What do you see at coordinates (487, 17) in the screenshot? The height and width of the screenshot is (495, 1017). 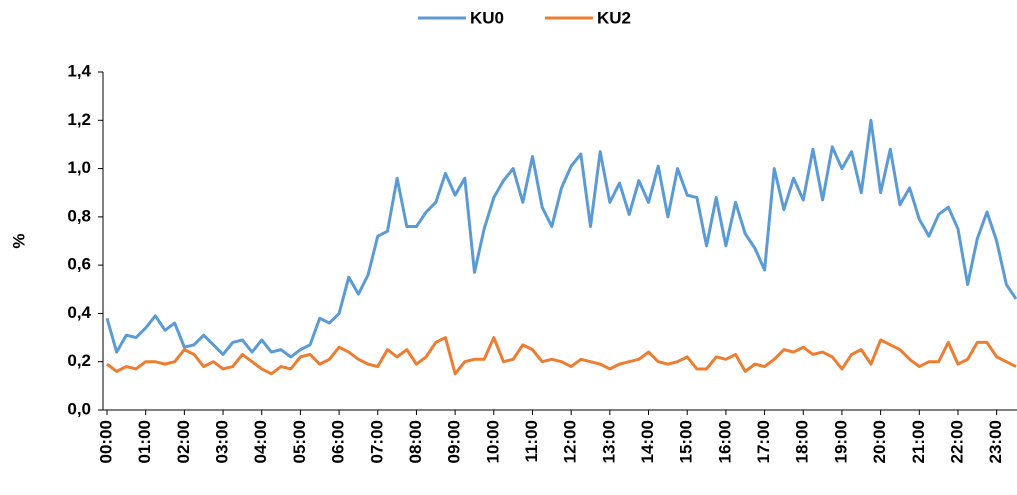 I see `legend-label: KU0` at bounding box center [487, 17].